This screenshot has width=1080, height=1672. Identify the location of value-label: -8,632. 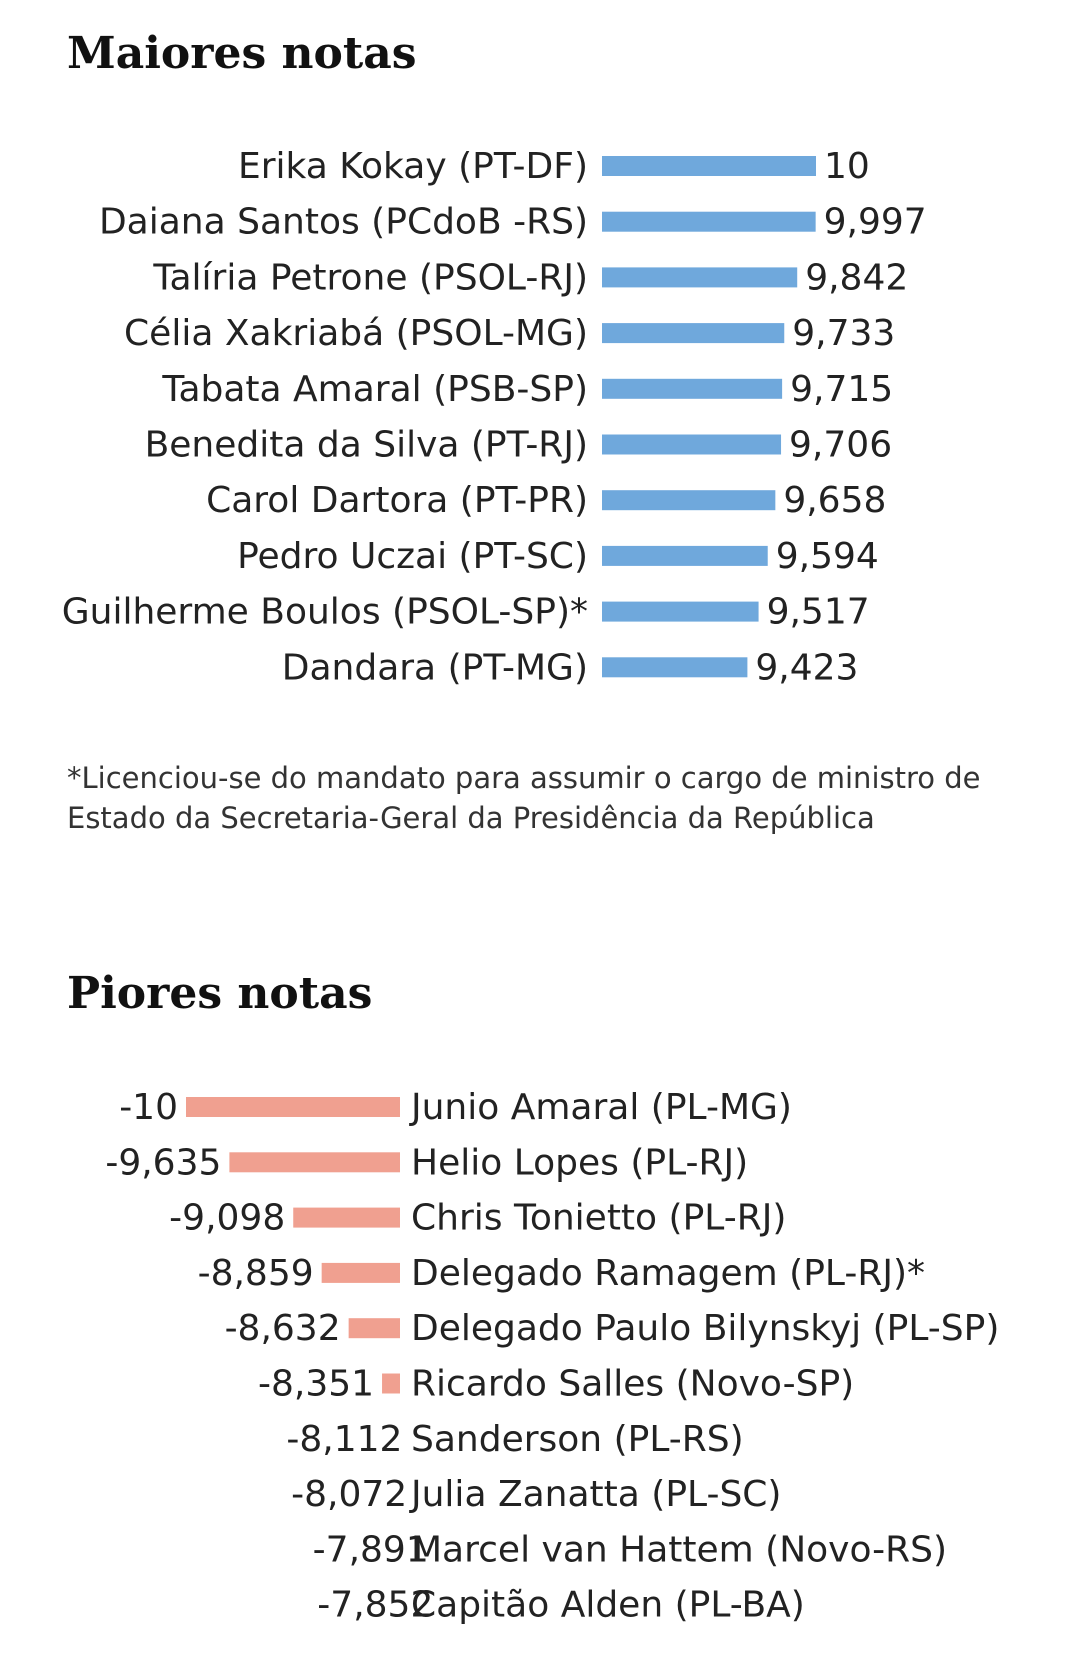
(283, 1328).